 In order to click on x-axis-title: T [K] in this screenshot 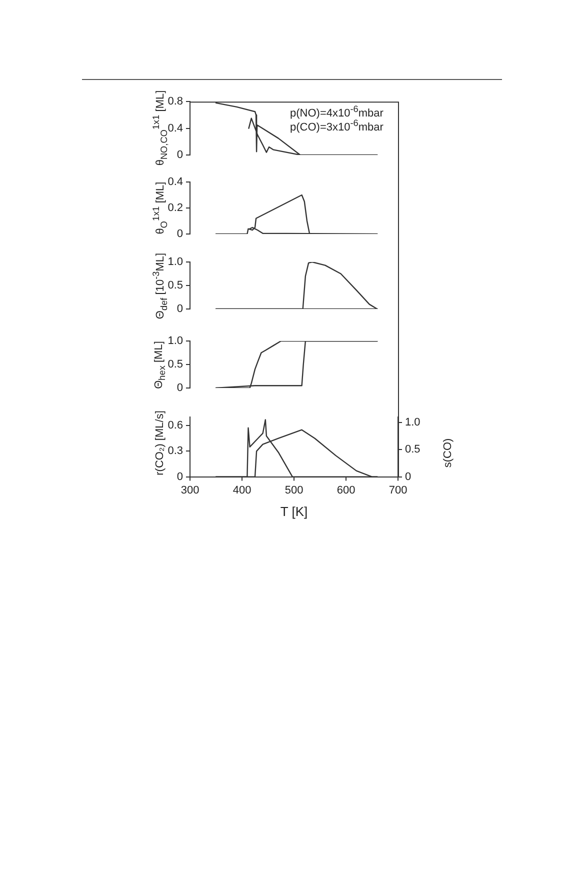, I will do `click(294, 511)`.